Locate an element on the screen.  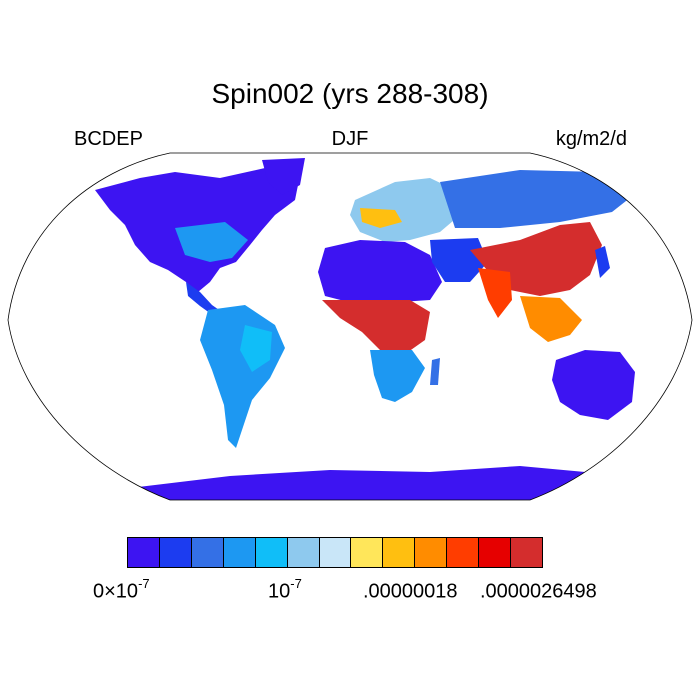
units-label: kg/m2/d is located at coordinates (591, 139).